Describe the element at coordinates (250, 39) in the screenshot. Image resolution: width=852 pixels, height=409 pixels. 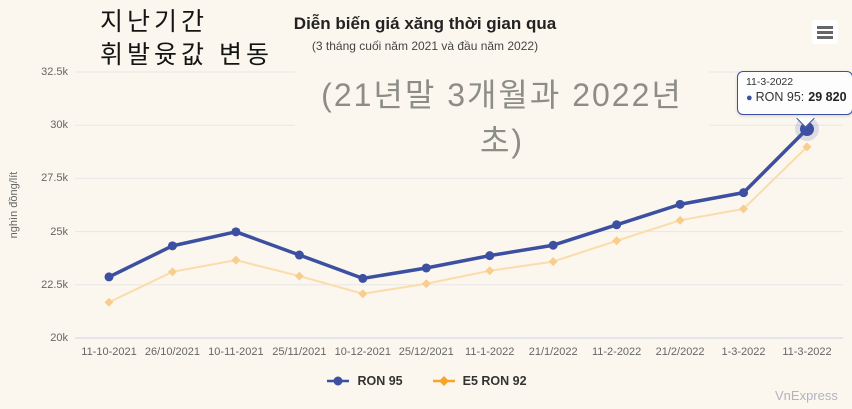
I see `overlay-title-korean: 지난기간 휘발윳값 변동` at that location.